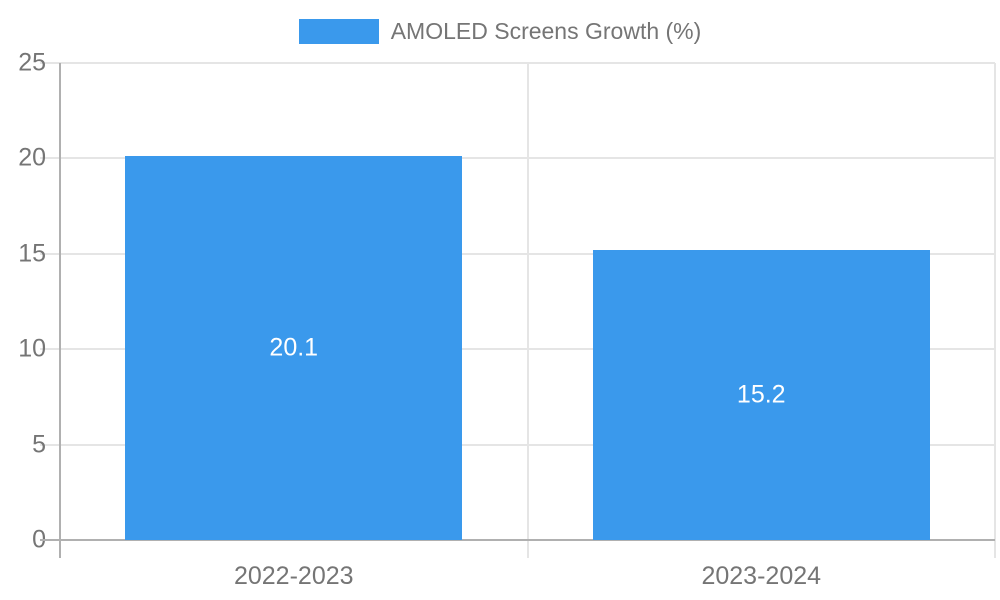 The width and height of the screenshot is (1000, 600). I want to click on y-axis-line, so click(60, 310).